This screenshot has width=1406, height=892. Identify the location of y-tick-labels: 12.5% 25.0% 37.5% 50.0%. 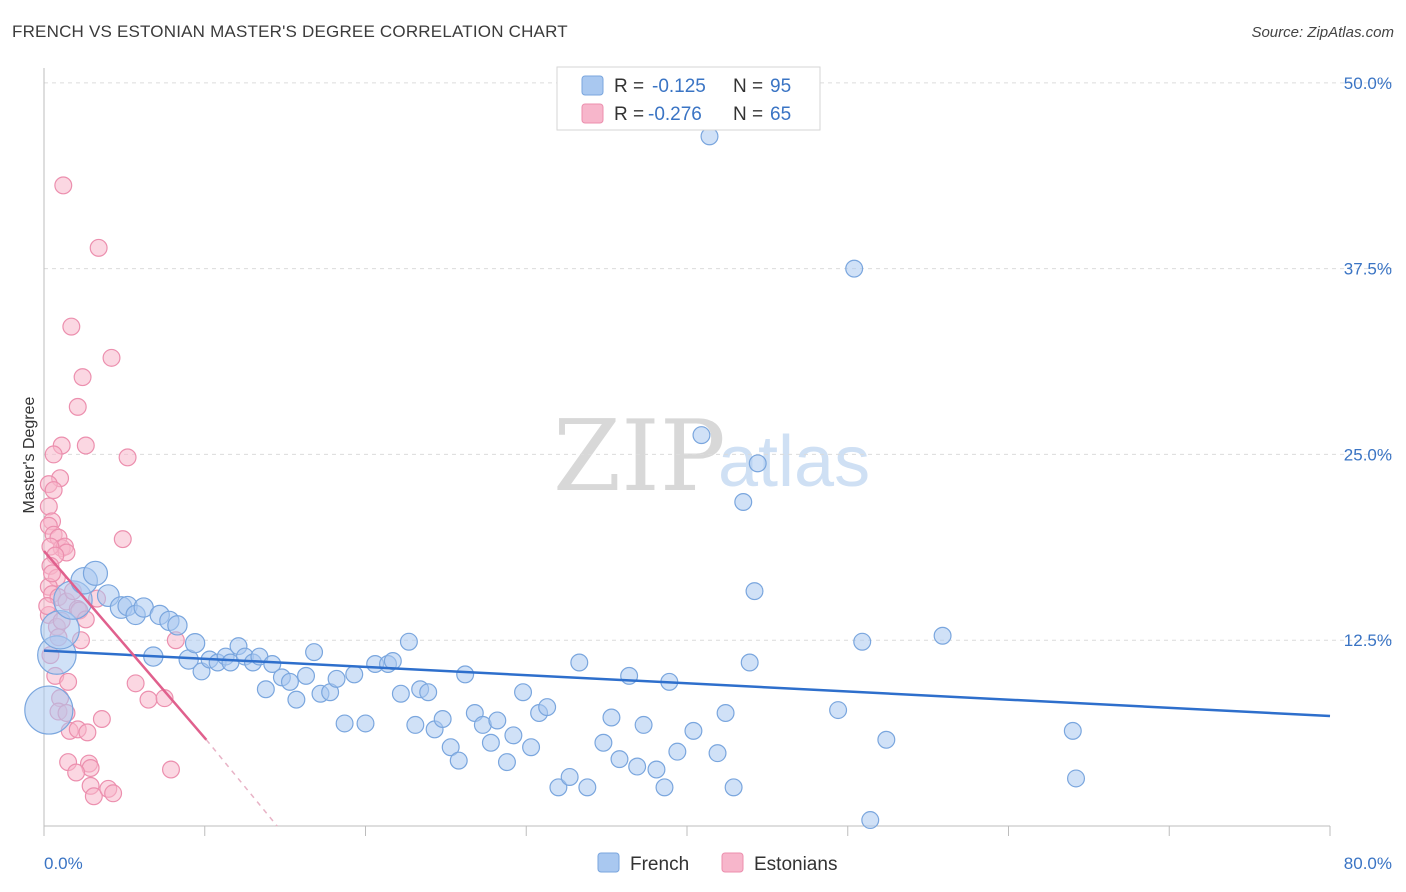
(1368, 362).